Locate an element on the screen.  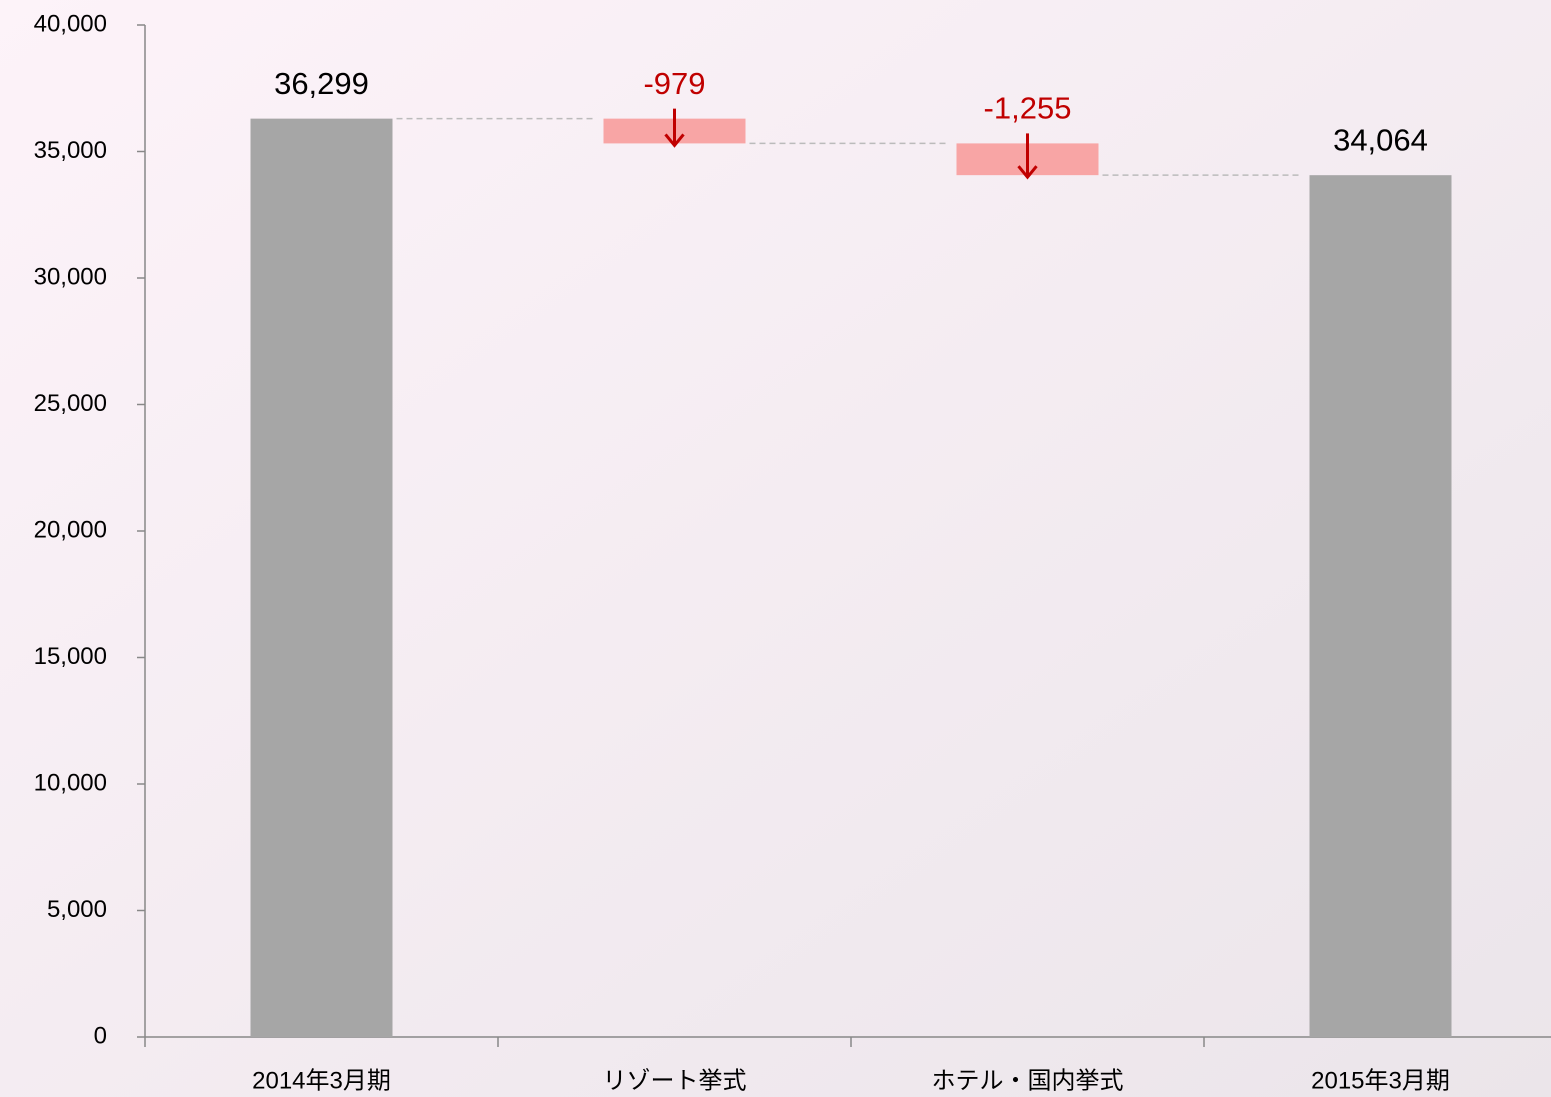
y-tick-label: 15,000 is located at coordinates (70, 656).